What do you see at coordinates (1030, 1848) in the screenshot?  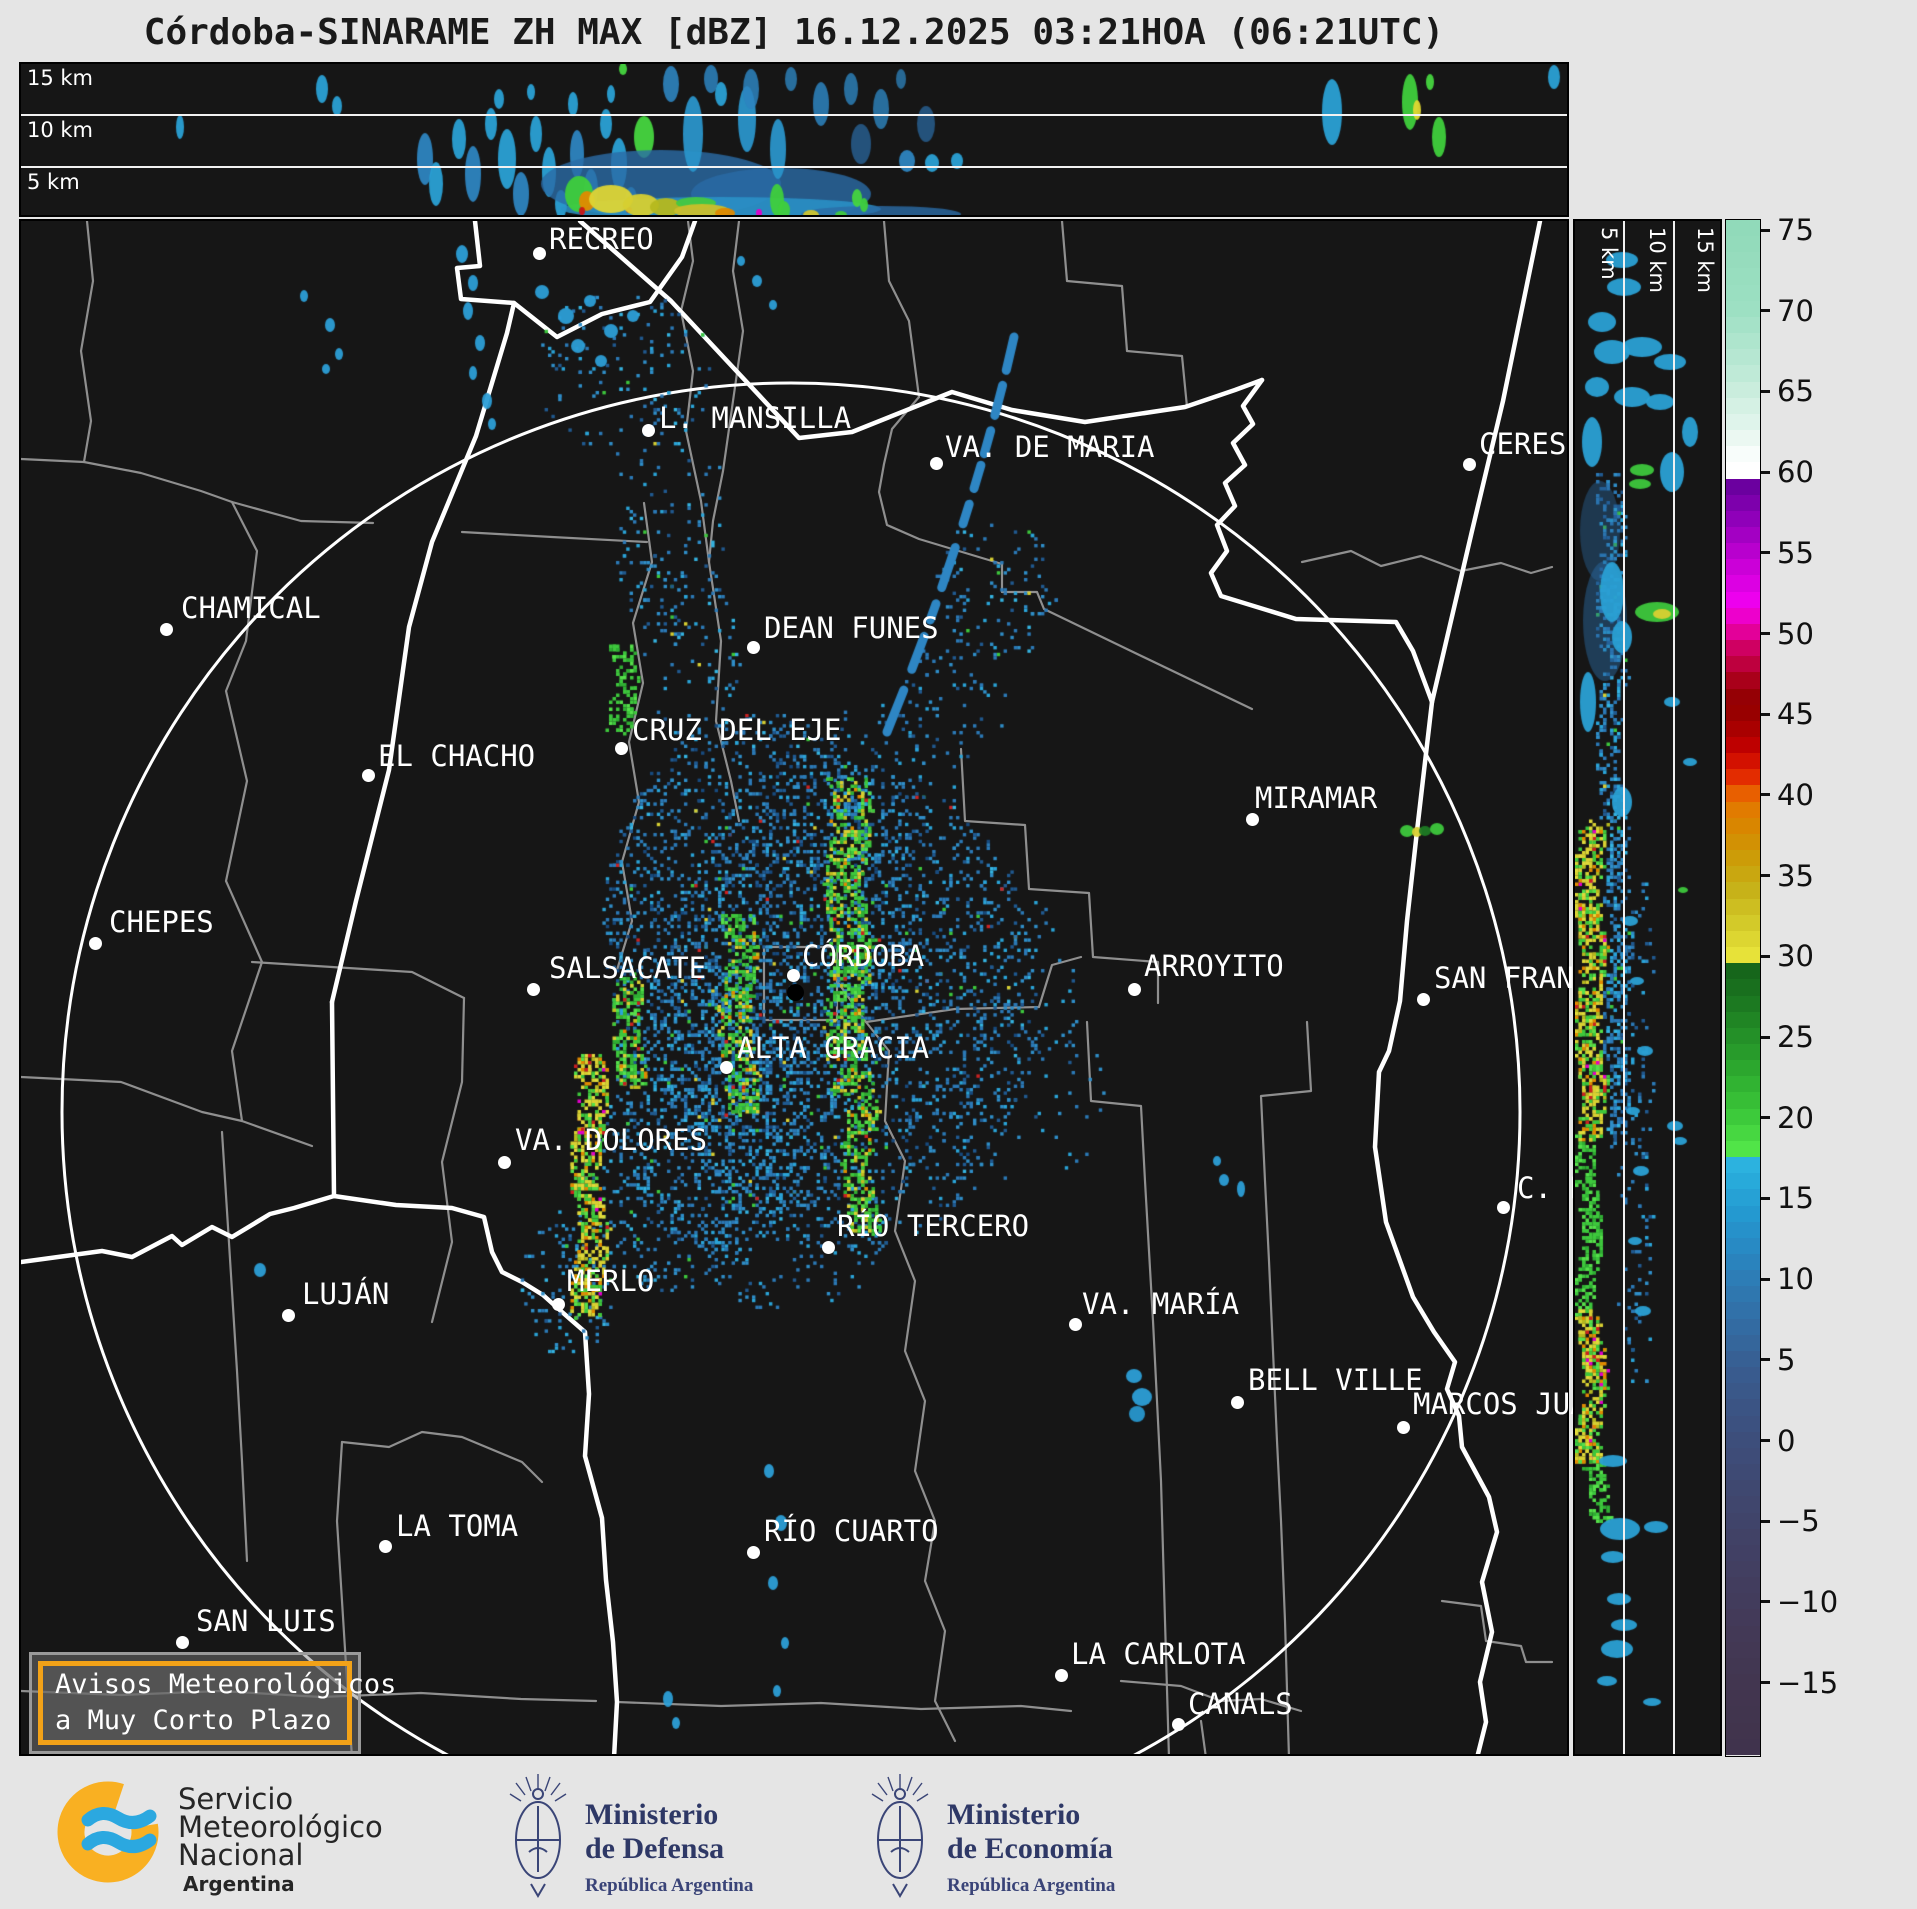 I see `economia-text-de-economia: de Economía` at bounding box center [1030, 1848].